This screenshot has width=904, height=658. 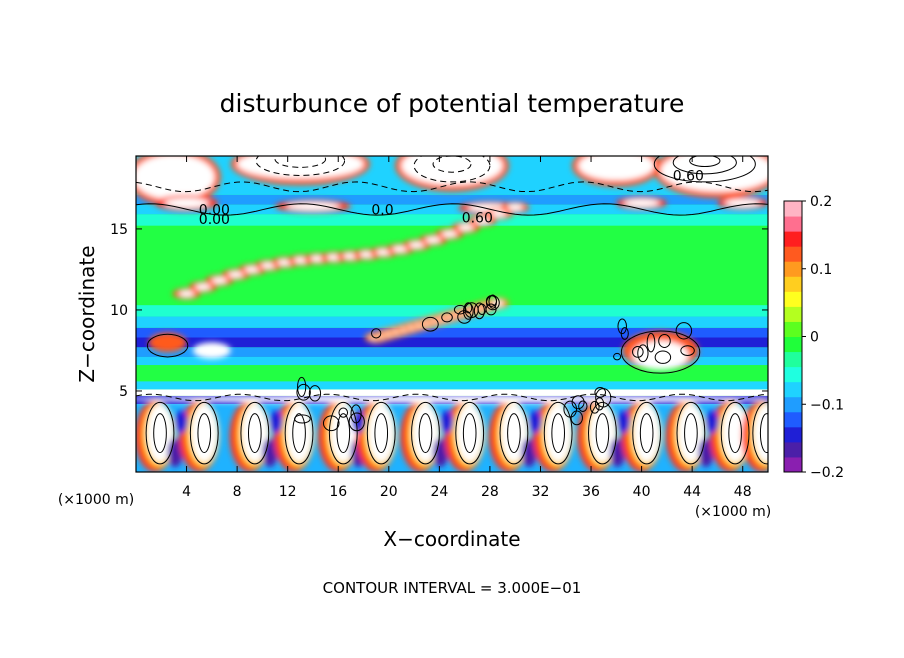 What do you see at coordinates (452, 103) in the screenshot?
I see `chart-title: disturbunce of potential temperature` at bounding box center [452, 103].